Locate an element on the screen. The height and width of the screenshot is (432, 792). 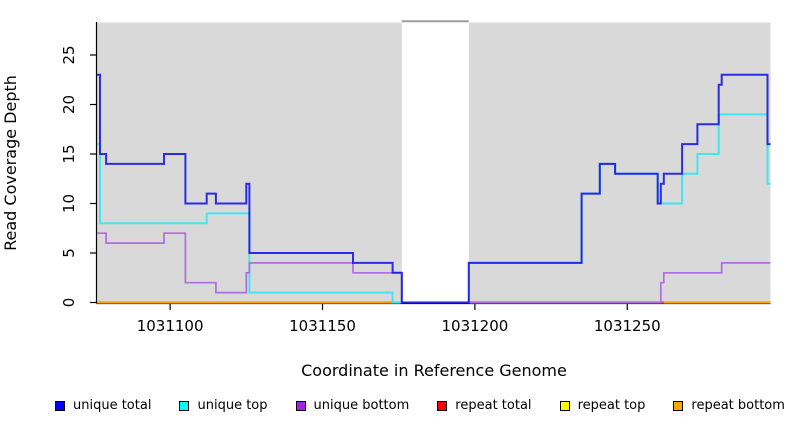
legend-label: repeat top is located at coordinates (611, 405).